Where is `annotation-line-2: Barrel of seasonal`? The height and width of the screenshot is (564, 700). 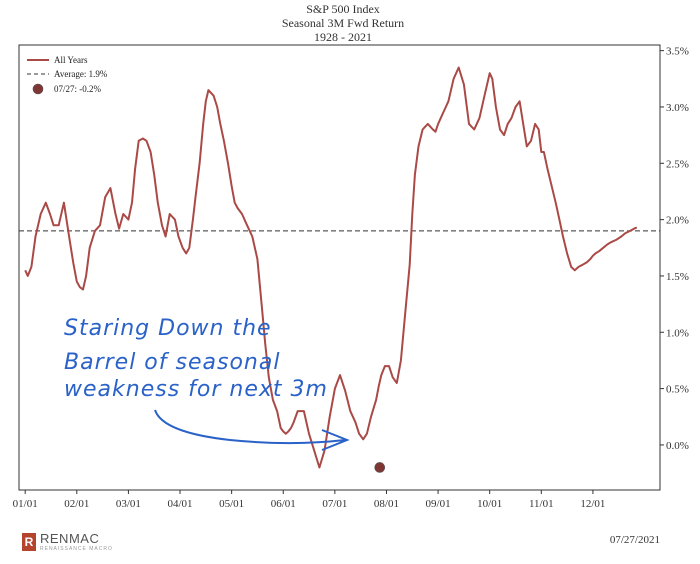
annotation-line-2: Barrel of seasonal is located at coordinates (172, 362).